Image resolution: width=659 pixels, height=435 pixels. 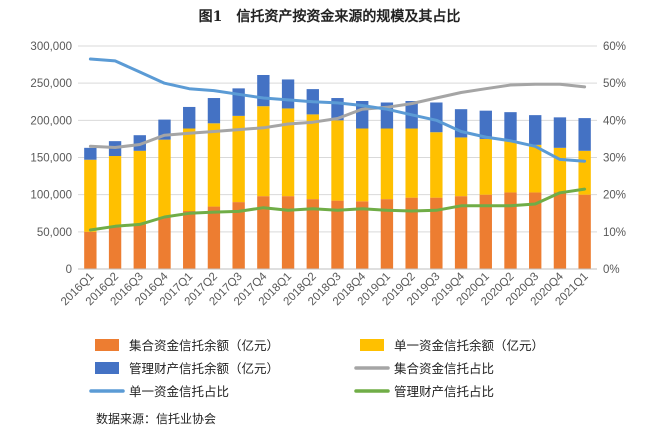 I want to click on y-left-tick-label: 300,000, so click(x=51, y=47).